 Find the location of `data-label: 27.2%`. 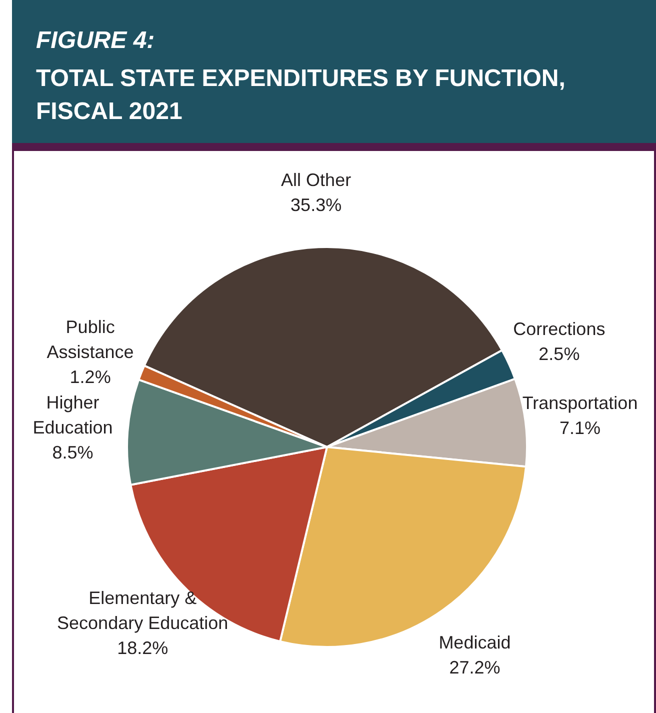

data-label: 27.2% is located at coordinates (474, 667).